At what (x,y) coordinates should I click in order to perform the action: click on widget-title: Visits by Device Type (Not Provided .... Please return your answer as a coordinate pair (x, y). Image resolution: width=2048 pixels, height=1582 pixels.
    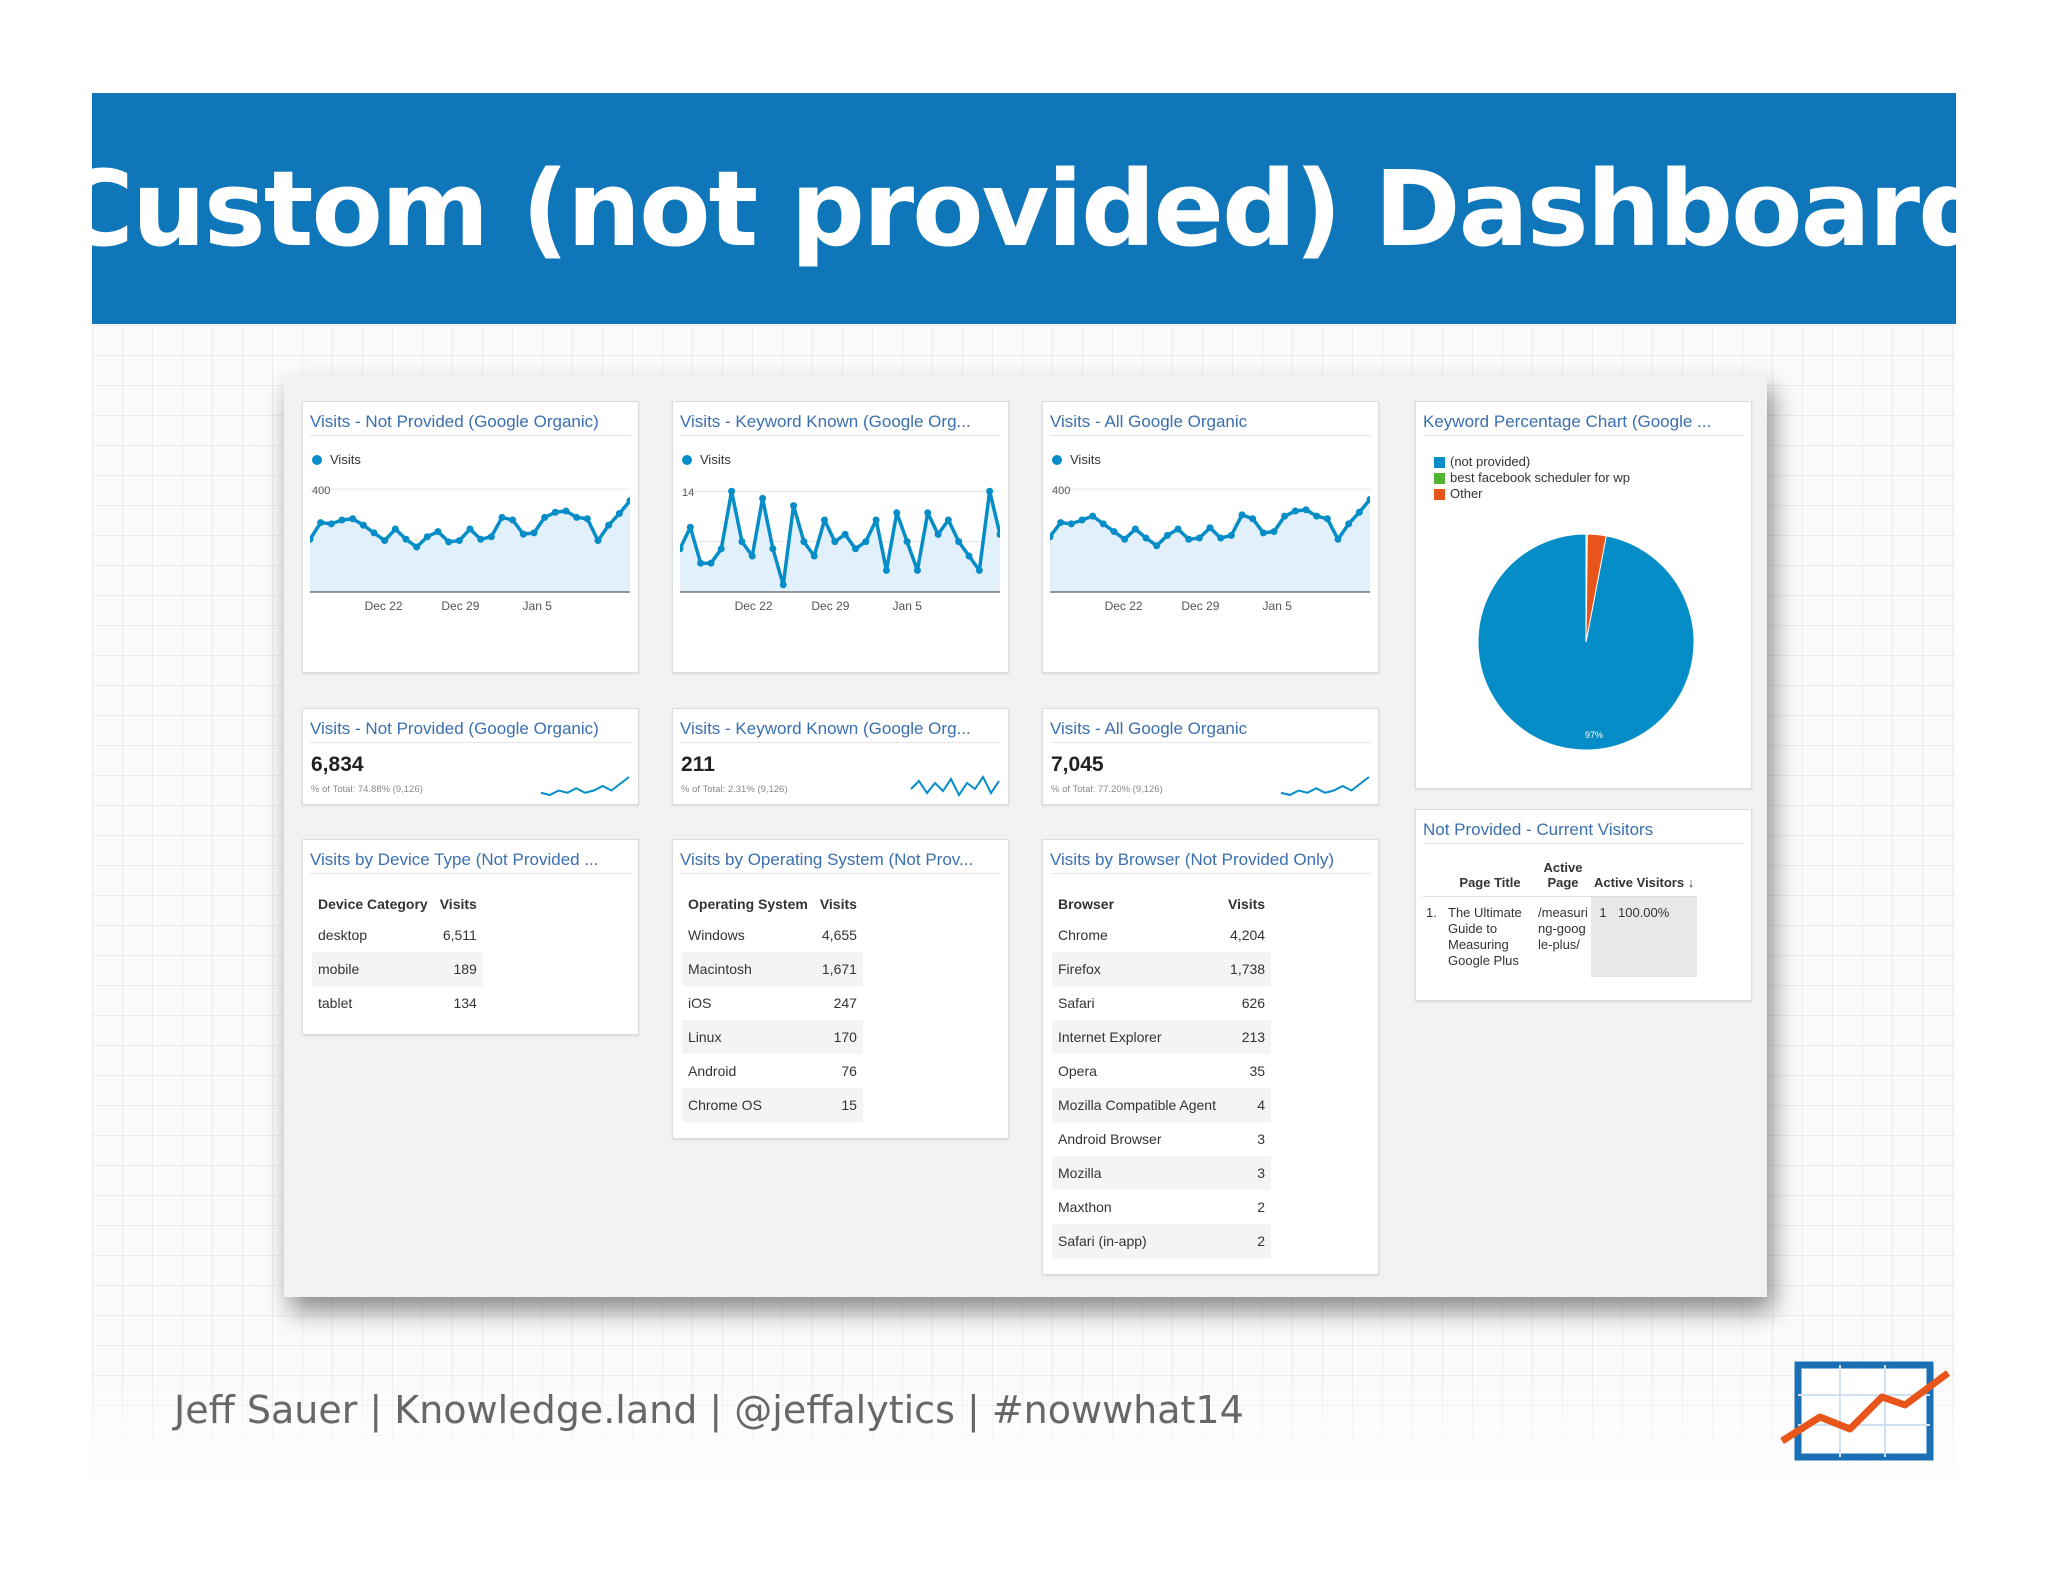
    Looking at the image, I should click on (470, 862).